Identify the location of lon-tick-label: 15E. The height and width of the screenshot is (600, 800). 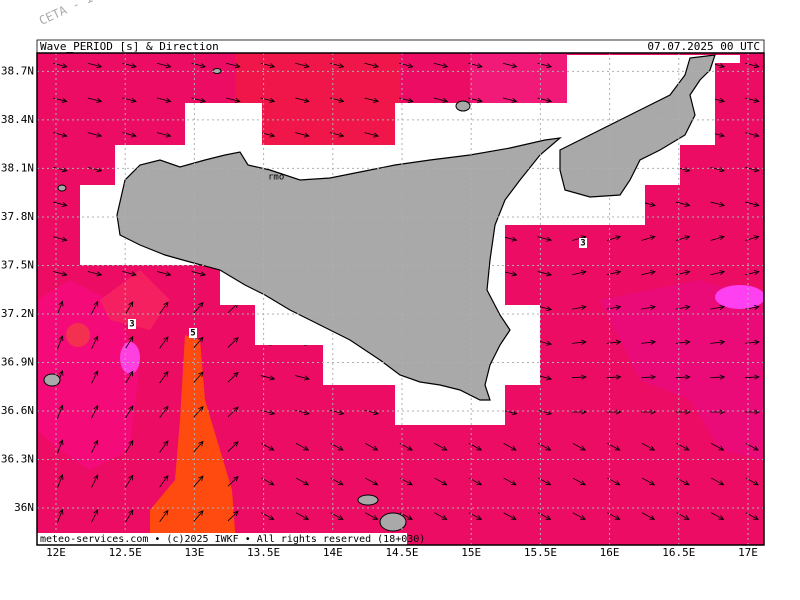
(471, 552).